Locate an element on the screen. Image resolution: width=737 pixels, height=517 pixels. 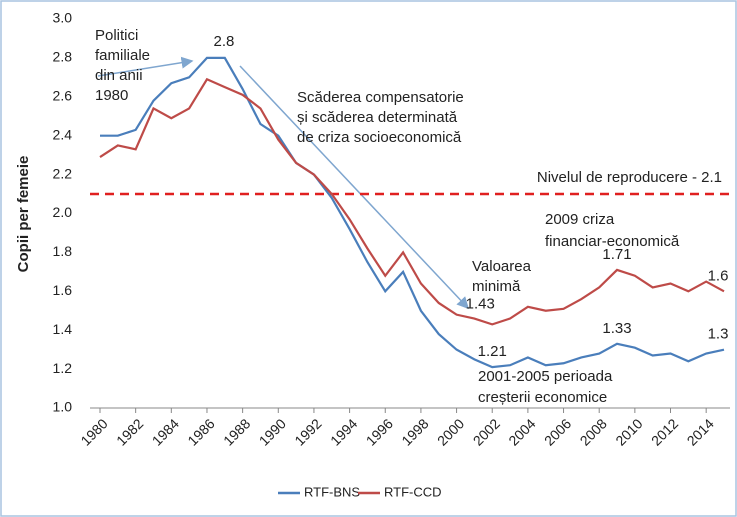
data-label: 2.8 is located at coordinates (224, 41).